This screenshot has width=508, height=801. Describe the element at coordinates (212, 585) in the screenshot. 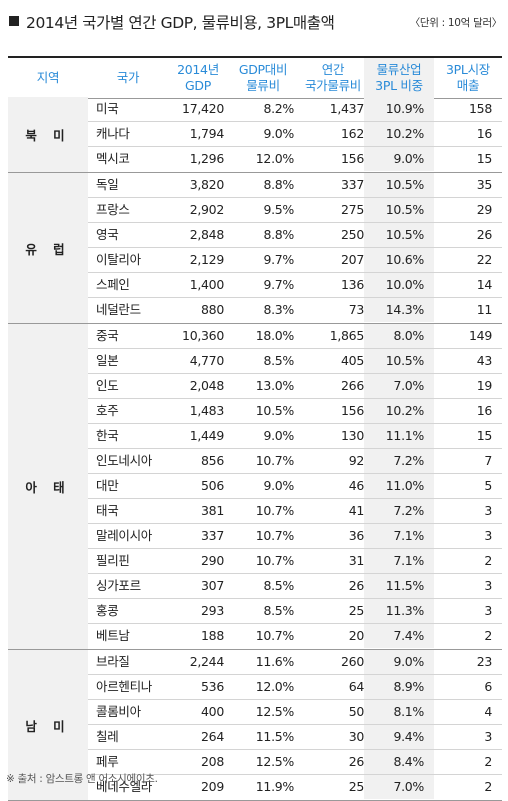

I see `cell-gdp: 307` at that location.